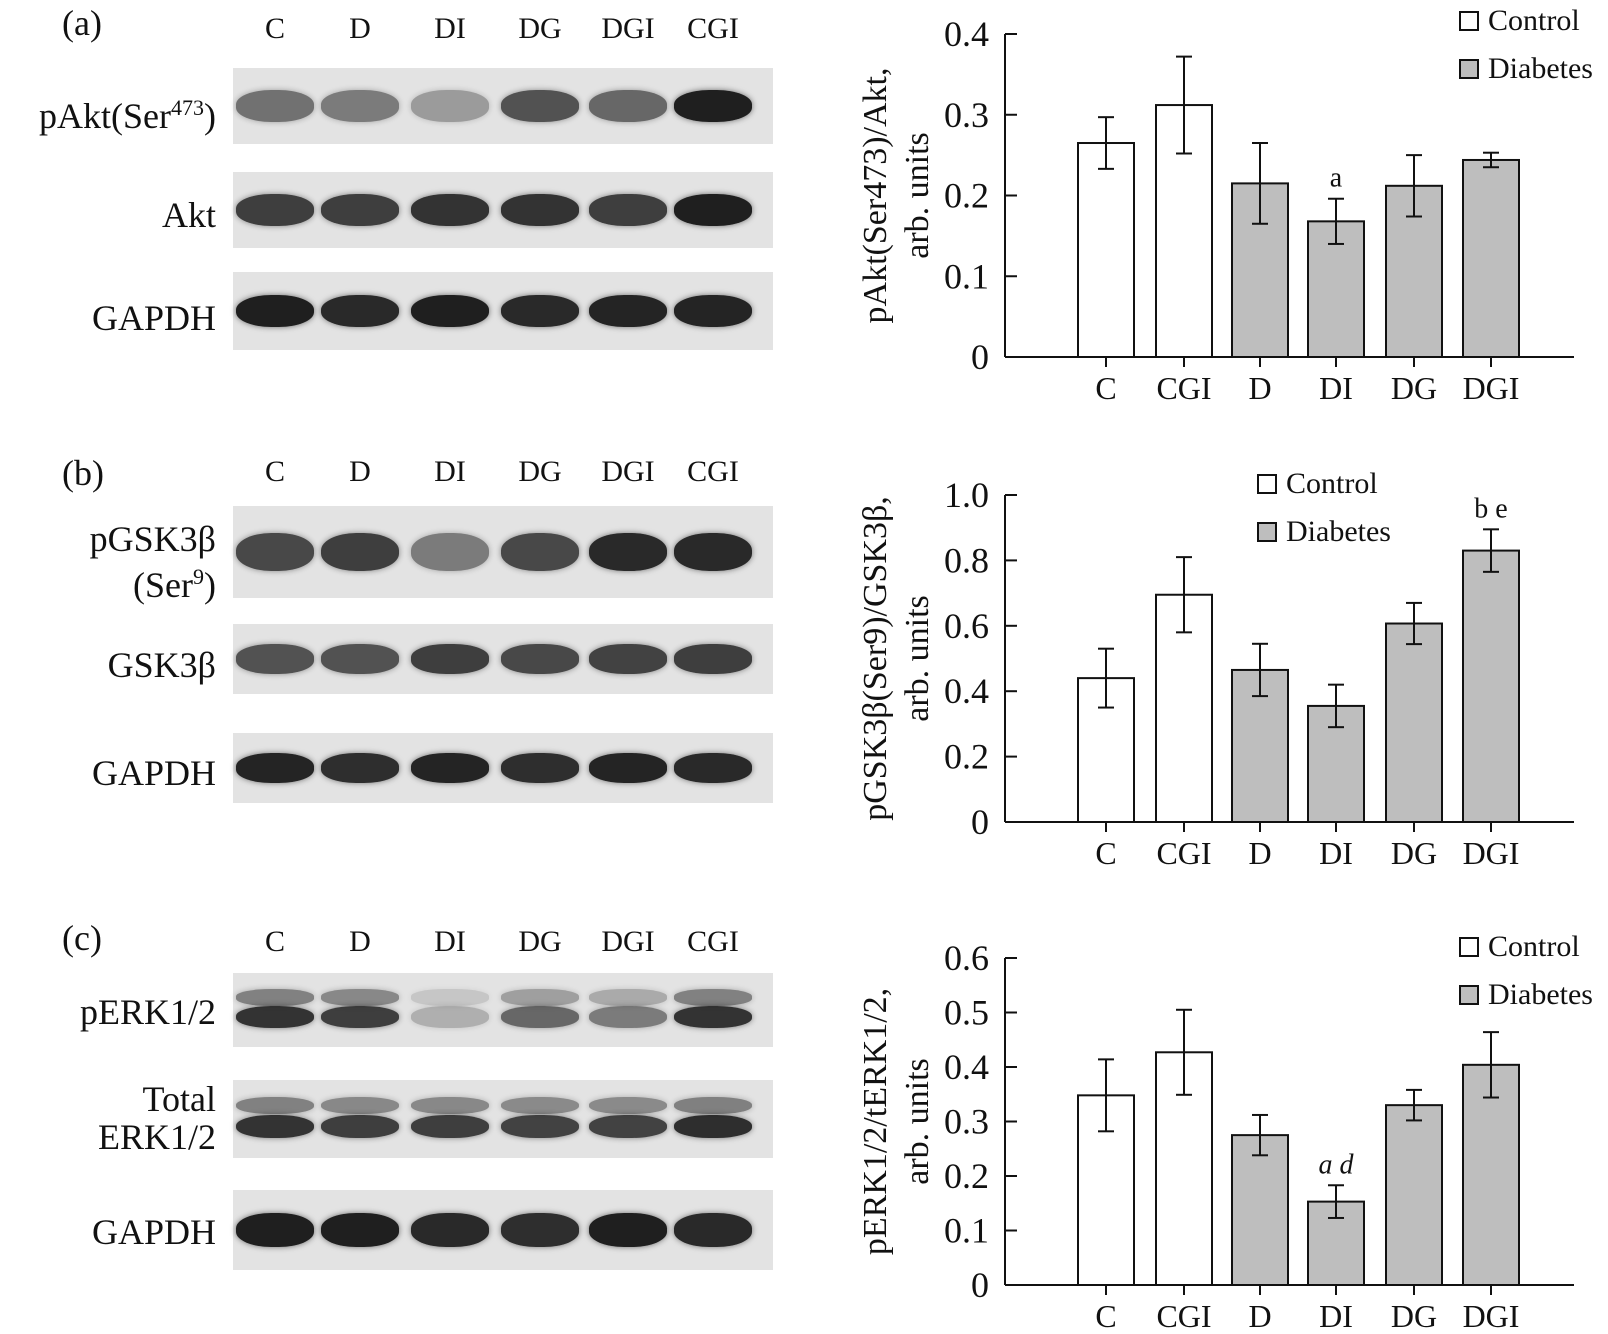  What do you see at coordinates (966, 1122) in the screenshot?
I see `y-tick-label: 0.3` at bounding box center [966, 1122].